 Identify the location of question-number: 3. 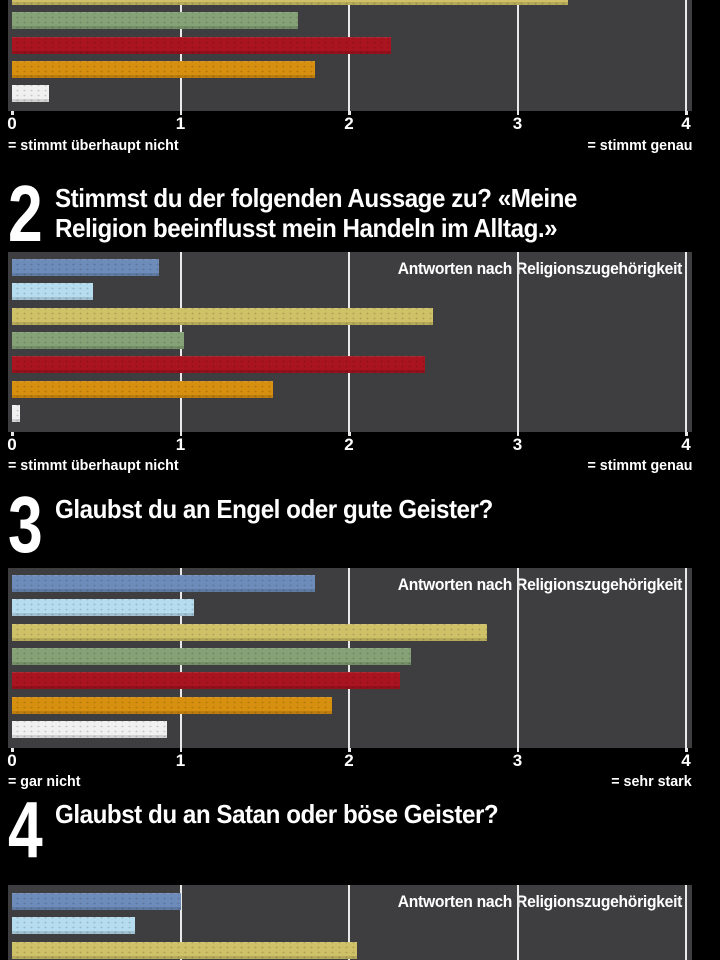
(25, 524).